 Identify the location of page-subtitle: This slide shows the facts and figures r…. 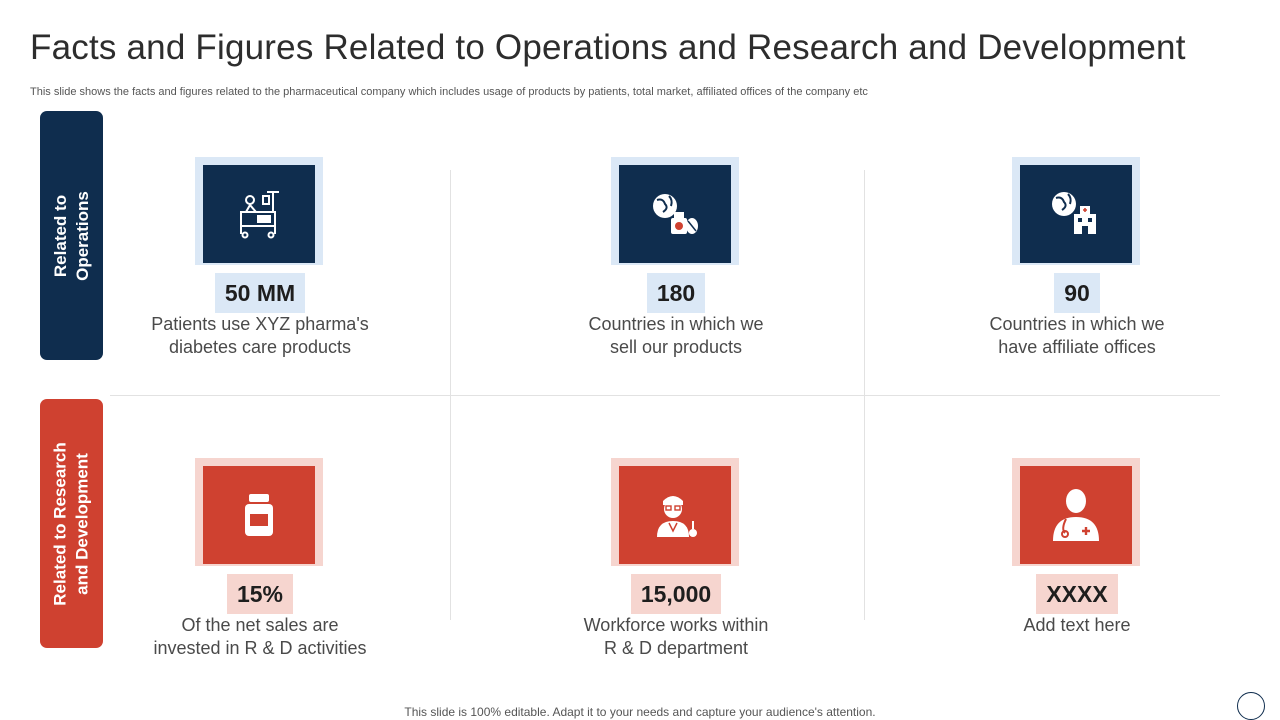
(449, 92).